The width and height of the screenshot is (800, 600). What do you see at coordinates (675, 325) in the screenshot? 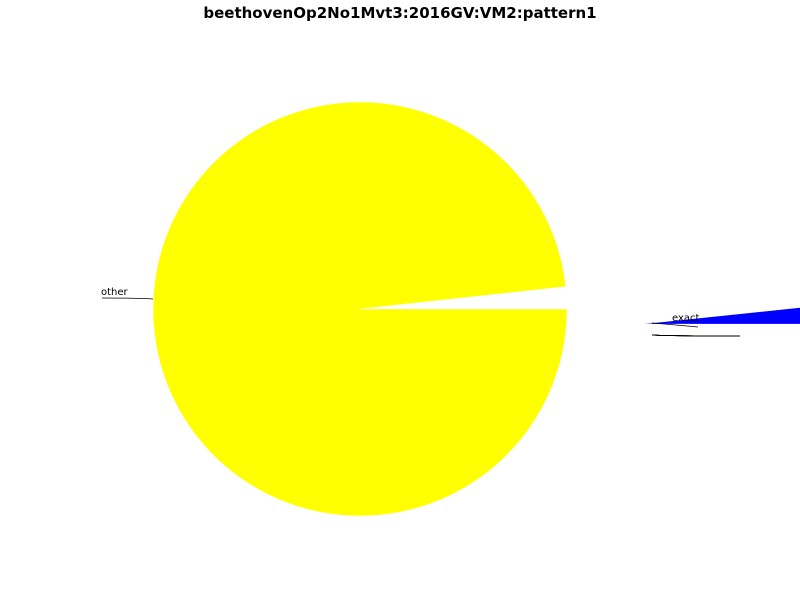
I see `leader-line-exact` at bounding box center [675, 325].